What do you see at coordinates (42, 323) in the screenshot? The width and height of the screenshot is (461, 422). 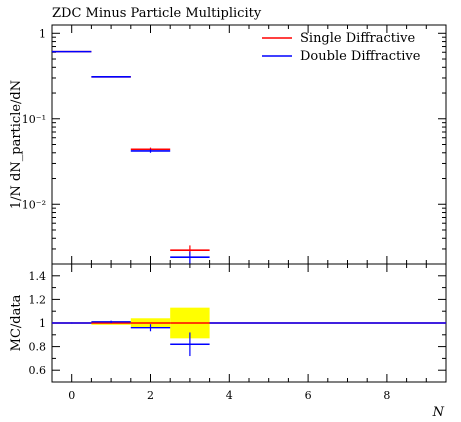 I see `ratio-y-tick-label: 1` at bounding box center [42, 323].